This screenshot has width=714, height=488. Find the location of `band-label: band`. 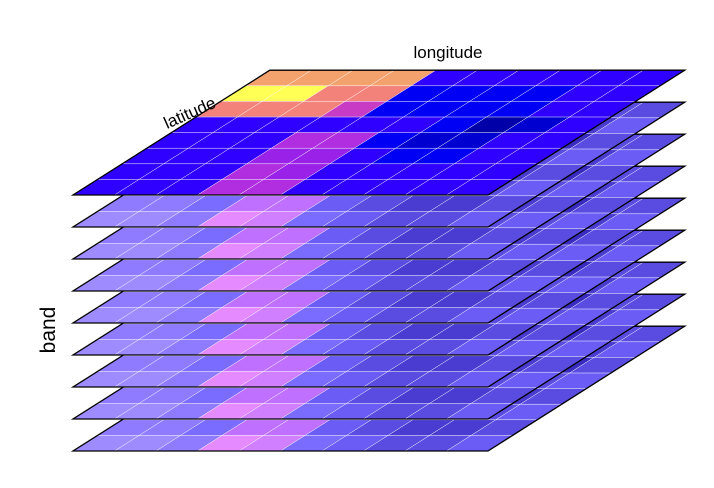

band-label: band is located at coordinates (48, 330).